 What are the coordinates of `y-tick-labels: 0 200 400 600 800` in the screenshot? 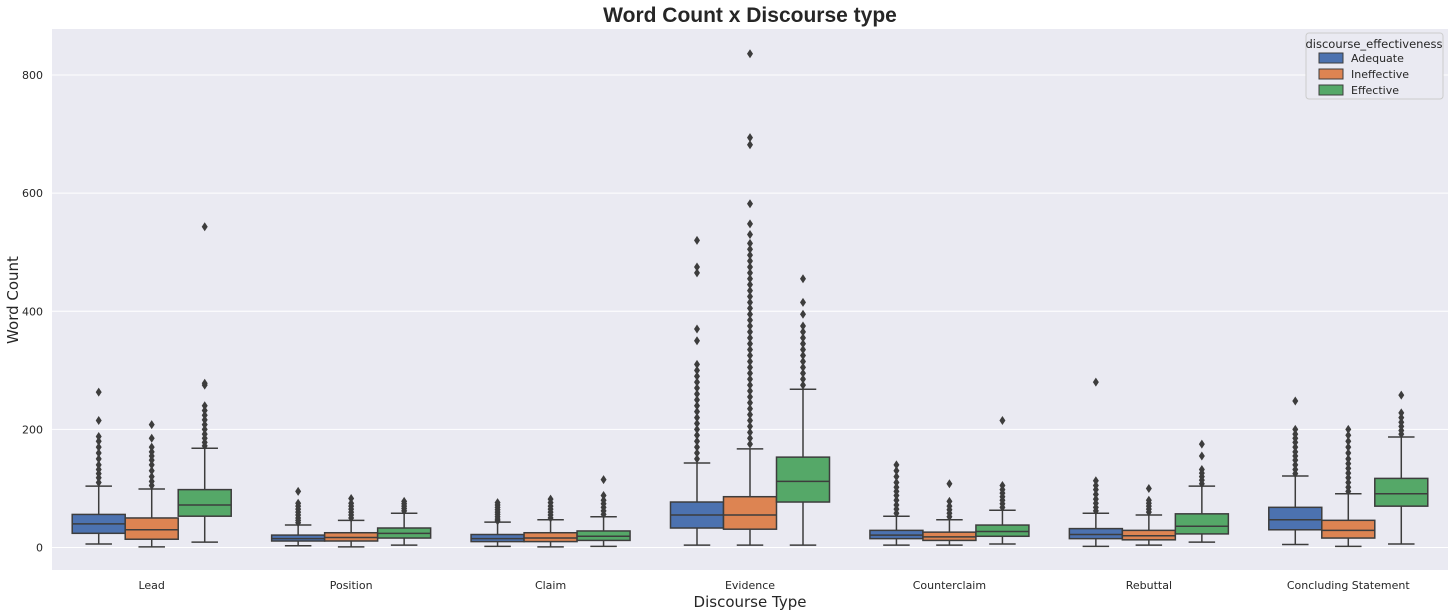 It's located at (32, 312).